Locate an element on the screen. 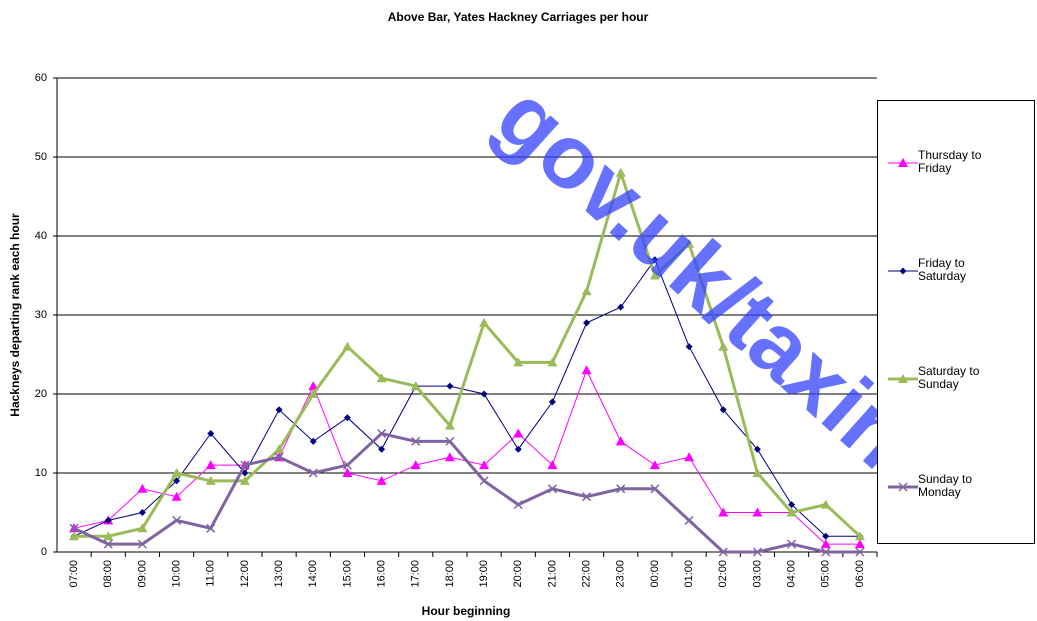 The height and width of the screenshot is (621, 1037). y-tick-label: 0 is located at coordinates (44, 552).